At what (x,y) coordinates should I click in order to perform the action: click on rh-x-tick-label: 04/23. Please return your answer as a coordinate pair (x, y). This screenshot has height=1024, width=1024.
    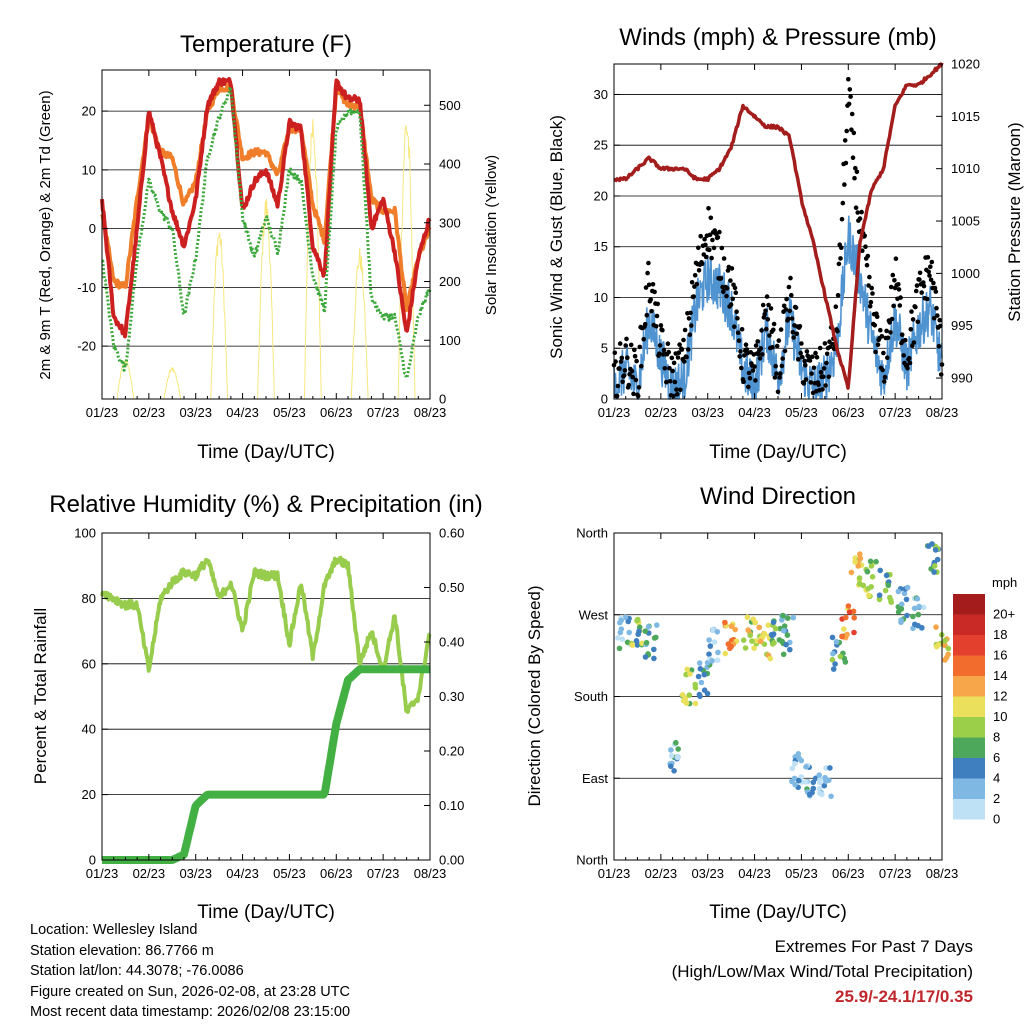
    Looking at the image, I should click on (242, 873).